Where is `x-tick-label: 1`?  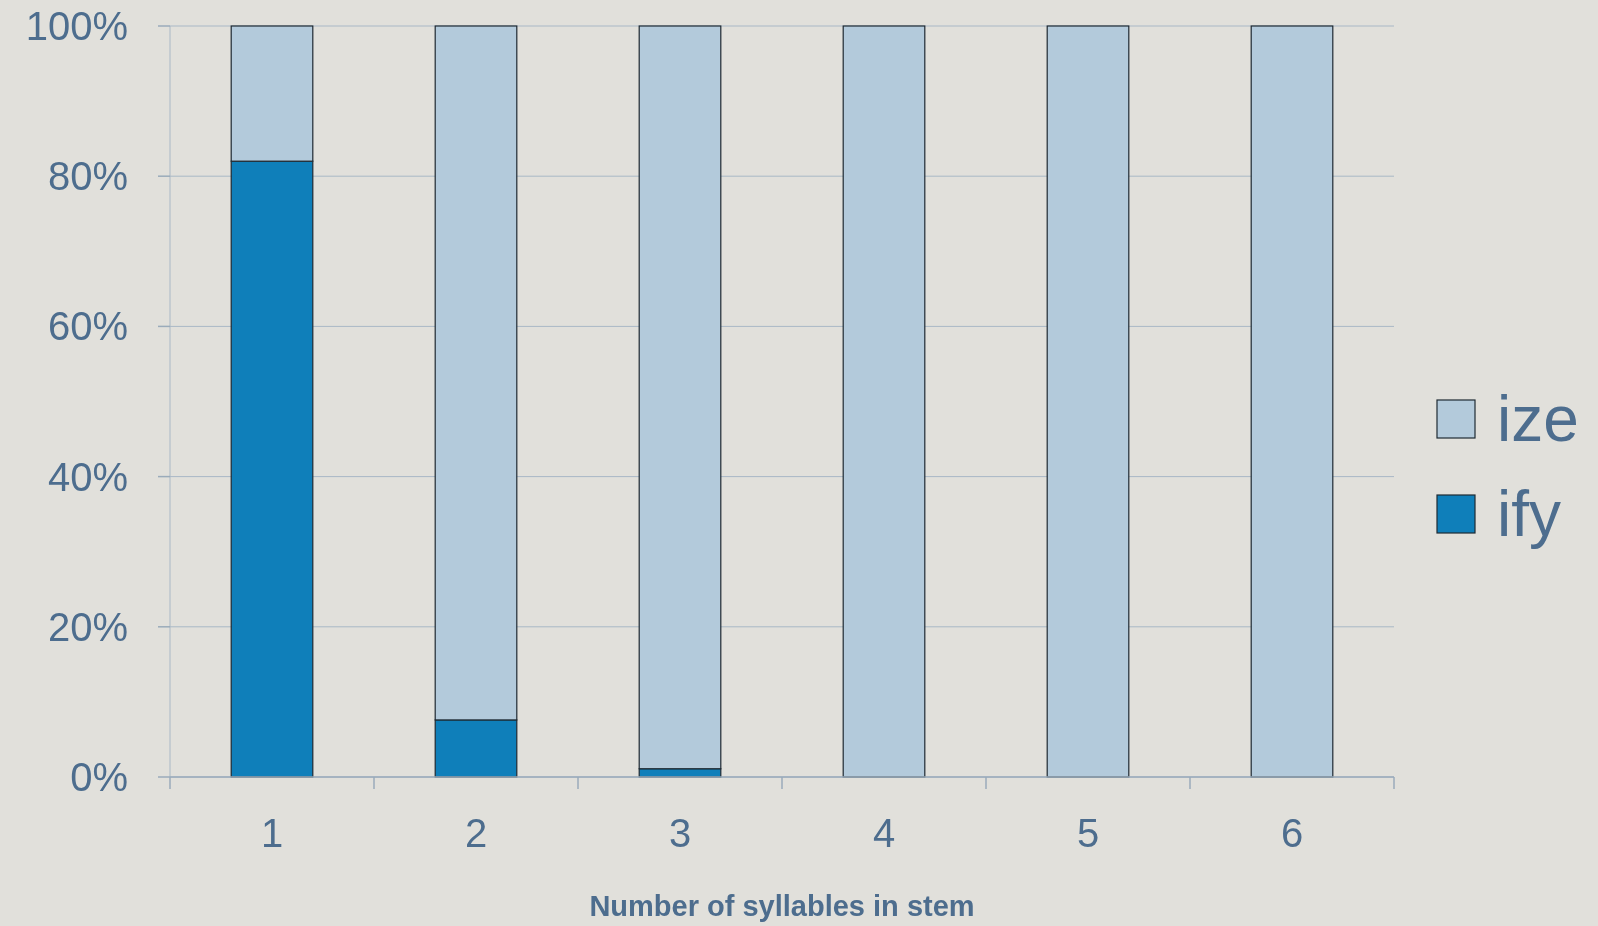 x-tick-label: 1 is located at coordinates (272, 833).